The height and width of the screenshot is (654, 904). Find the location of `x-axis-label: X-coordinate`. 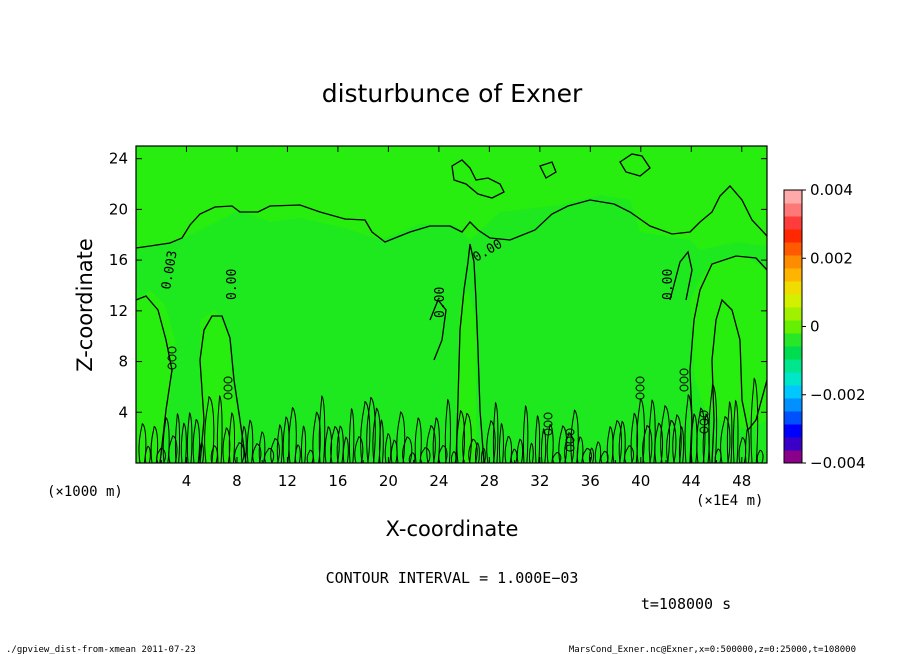

x-axis-label: X-coordinate is located at coordinates (452, 529).